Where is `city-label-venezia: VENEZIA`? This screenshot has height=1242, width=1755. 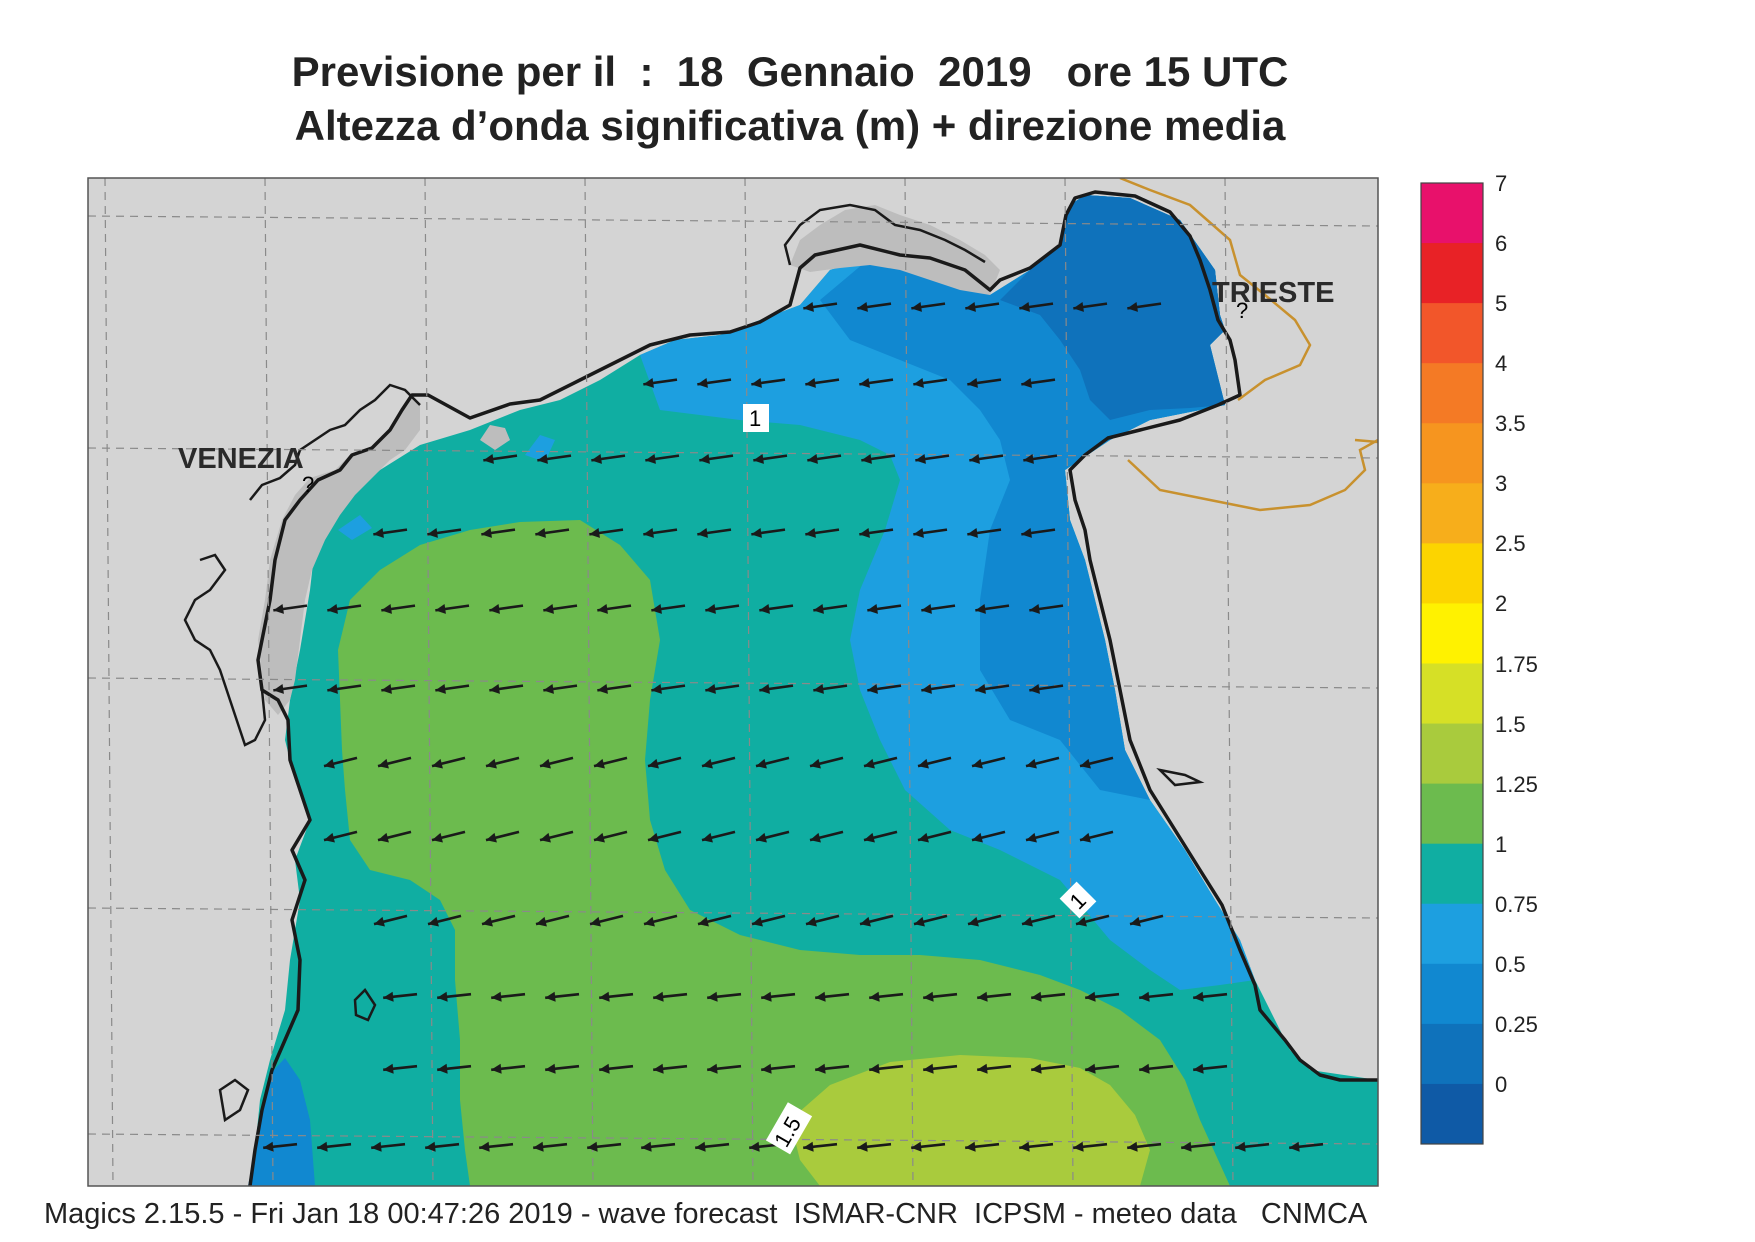
city-label-venezia: VENEZIA is located at coordinates (241, 459).